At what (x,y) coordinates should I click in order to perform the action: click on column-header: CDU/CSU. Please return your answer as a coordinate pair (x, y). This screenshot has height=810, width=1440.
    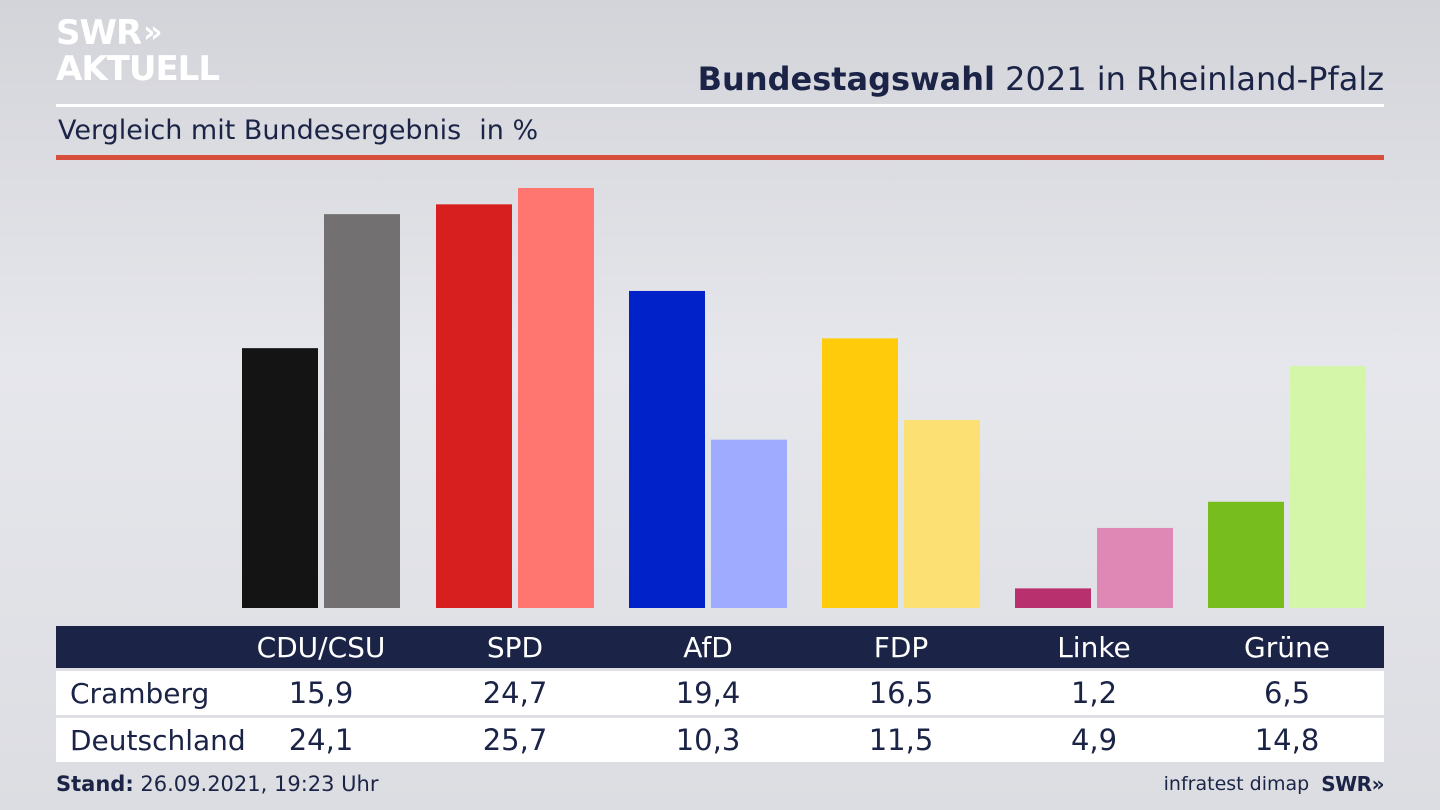
    Looking at the image, I should click on (321, 647).